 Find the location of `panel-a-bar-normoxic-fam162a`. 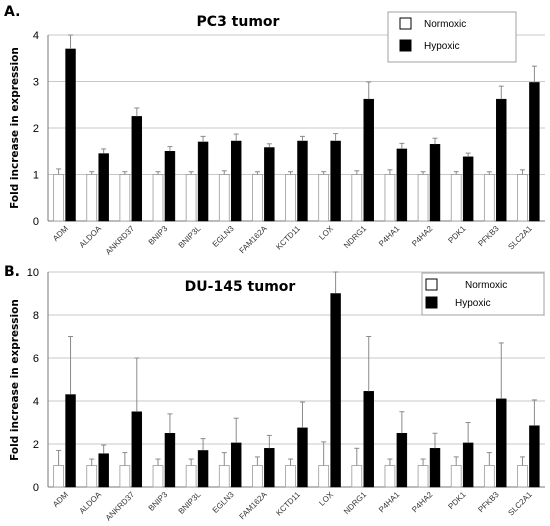

panel-a-bar-normoxic-fam162a is located at coordinates (257, 198).